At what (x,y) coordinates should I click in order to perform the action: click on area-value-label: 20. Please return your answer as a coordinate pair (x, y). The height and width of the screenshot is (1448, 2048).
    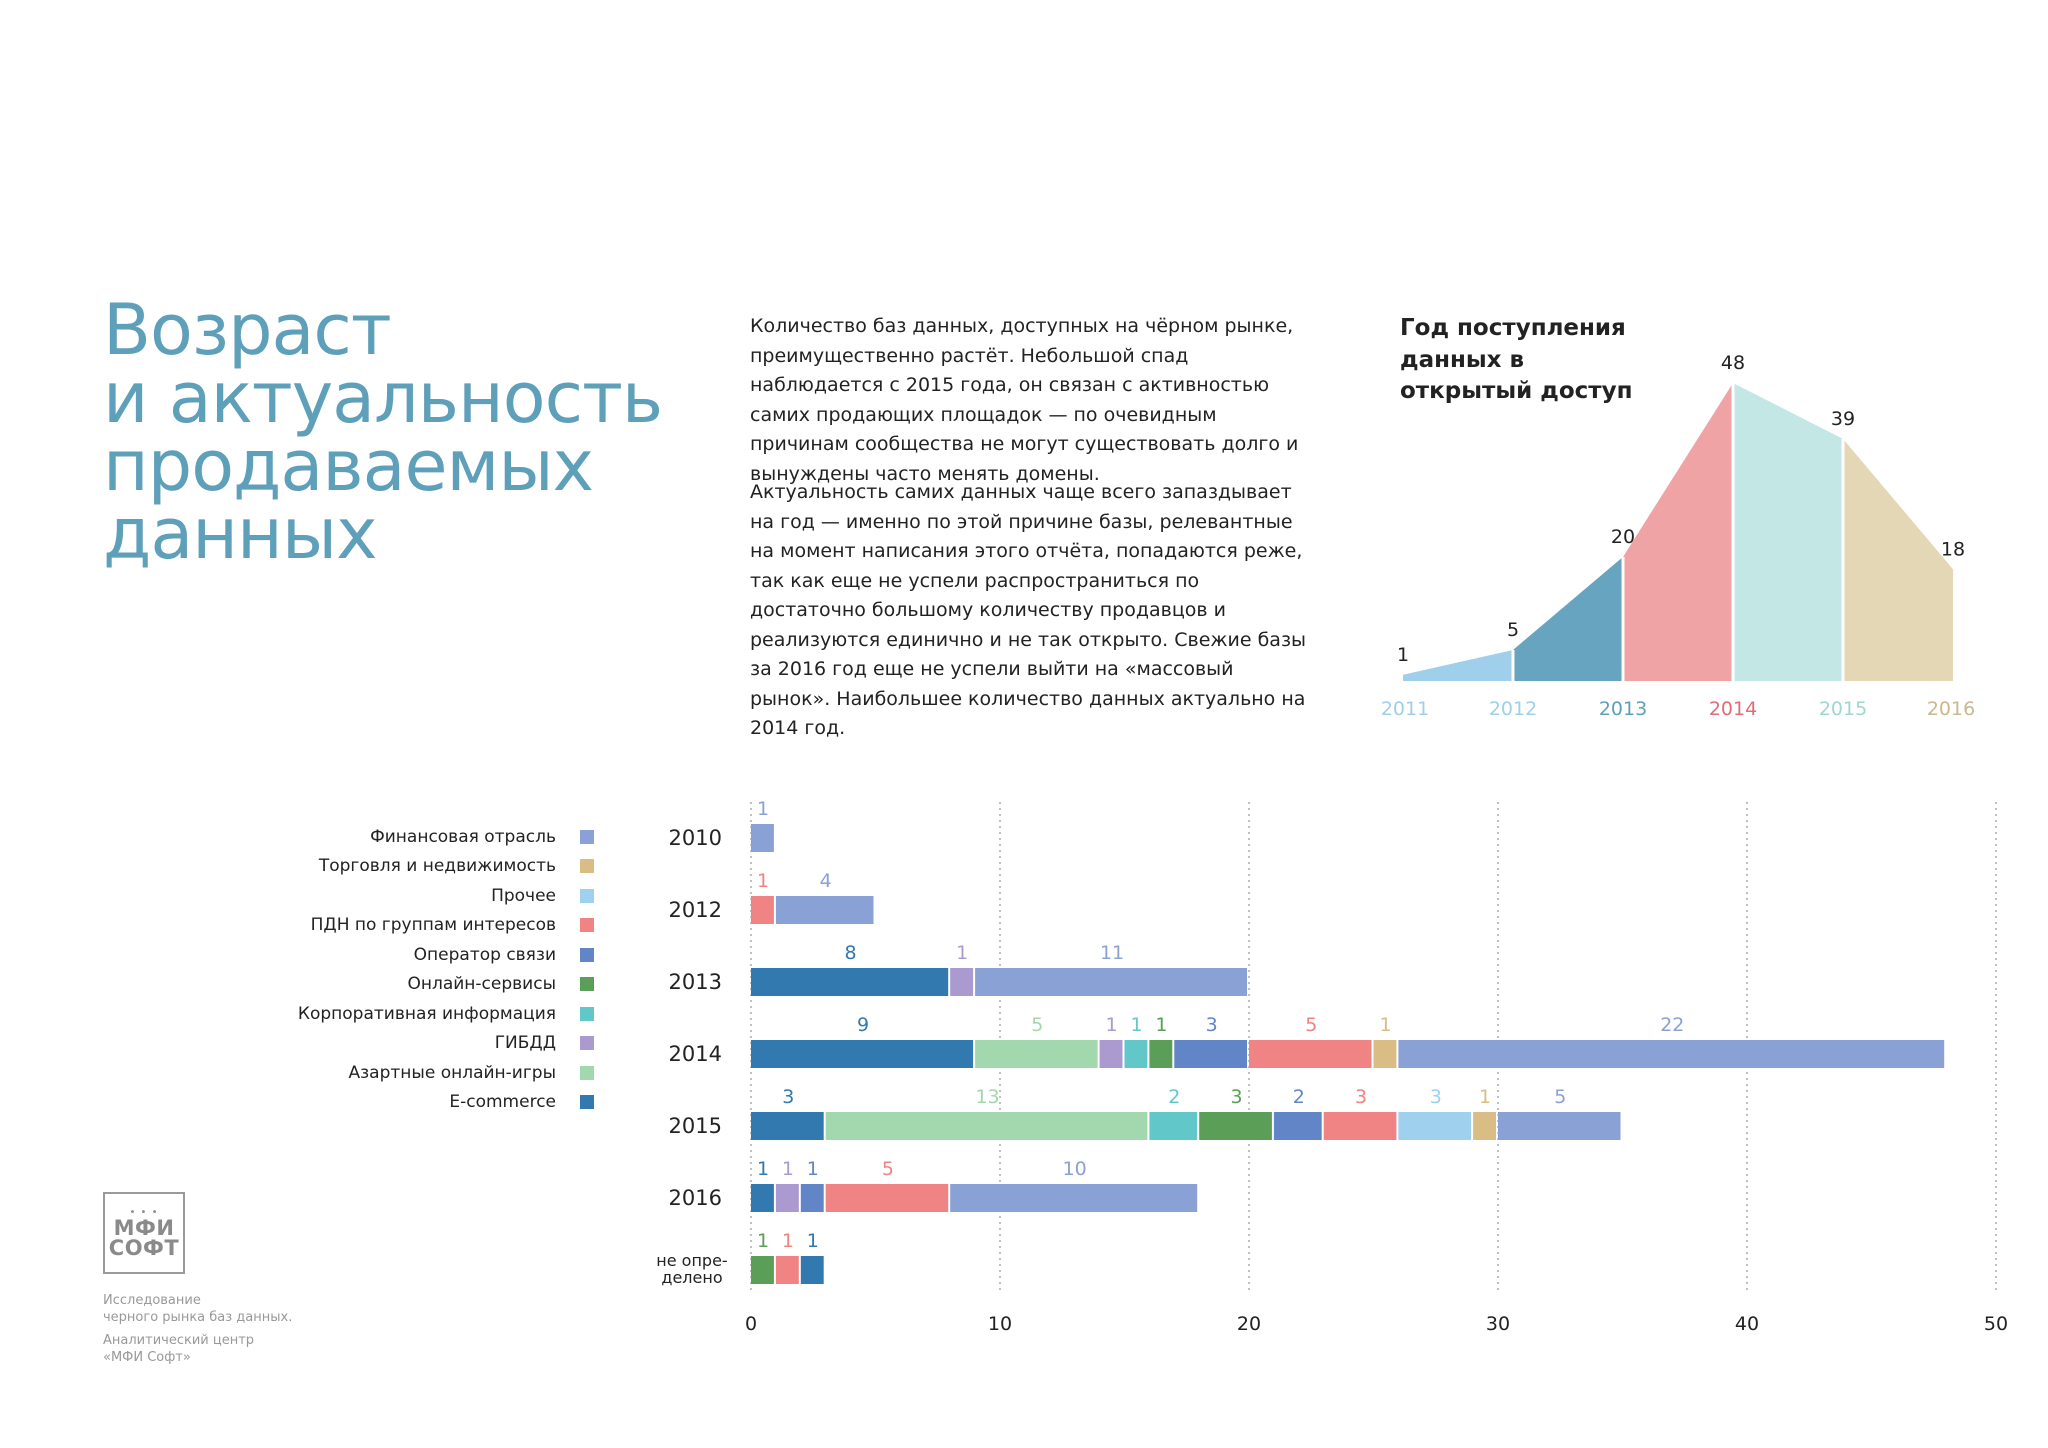
    Looking at the image, I should click on (1623, 537).